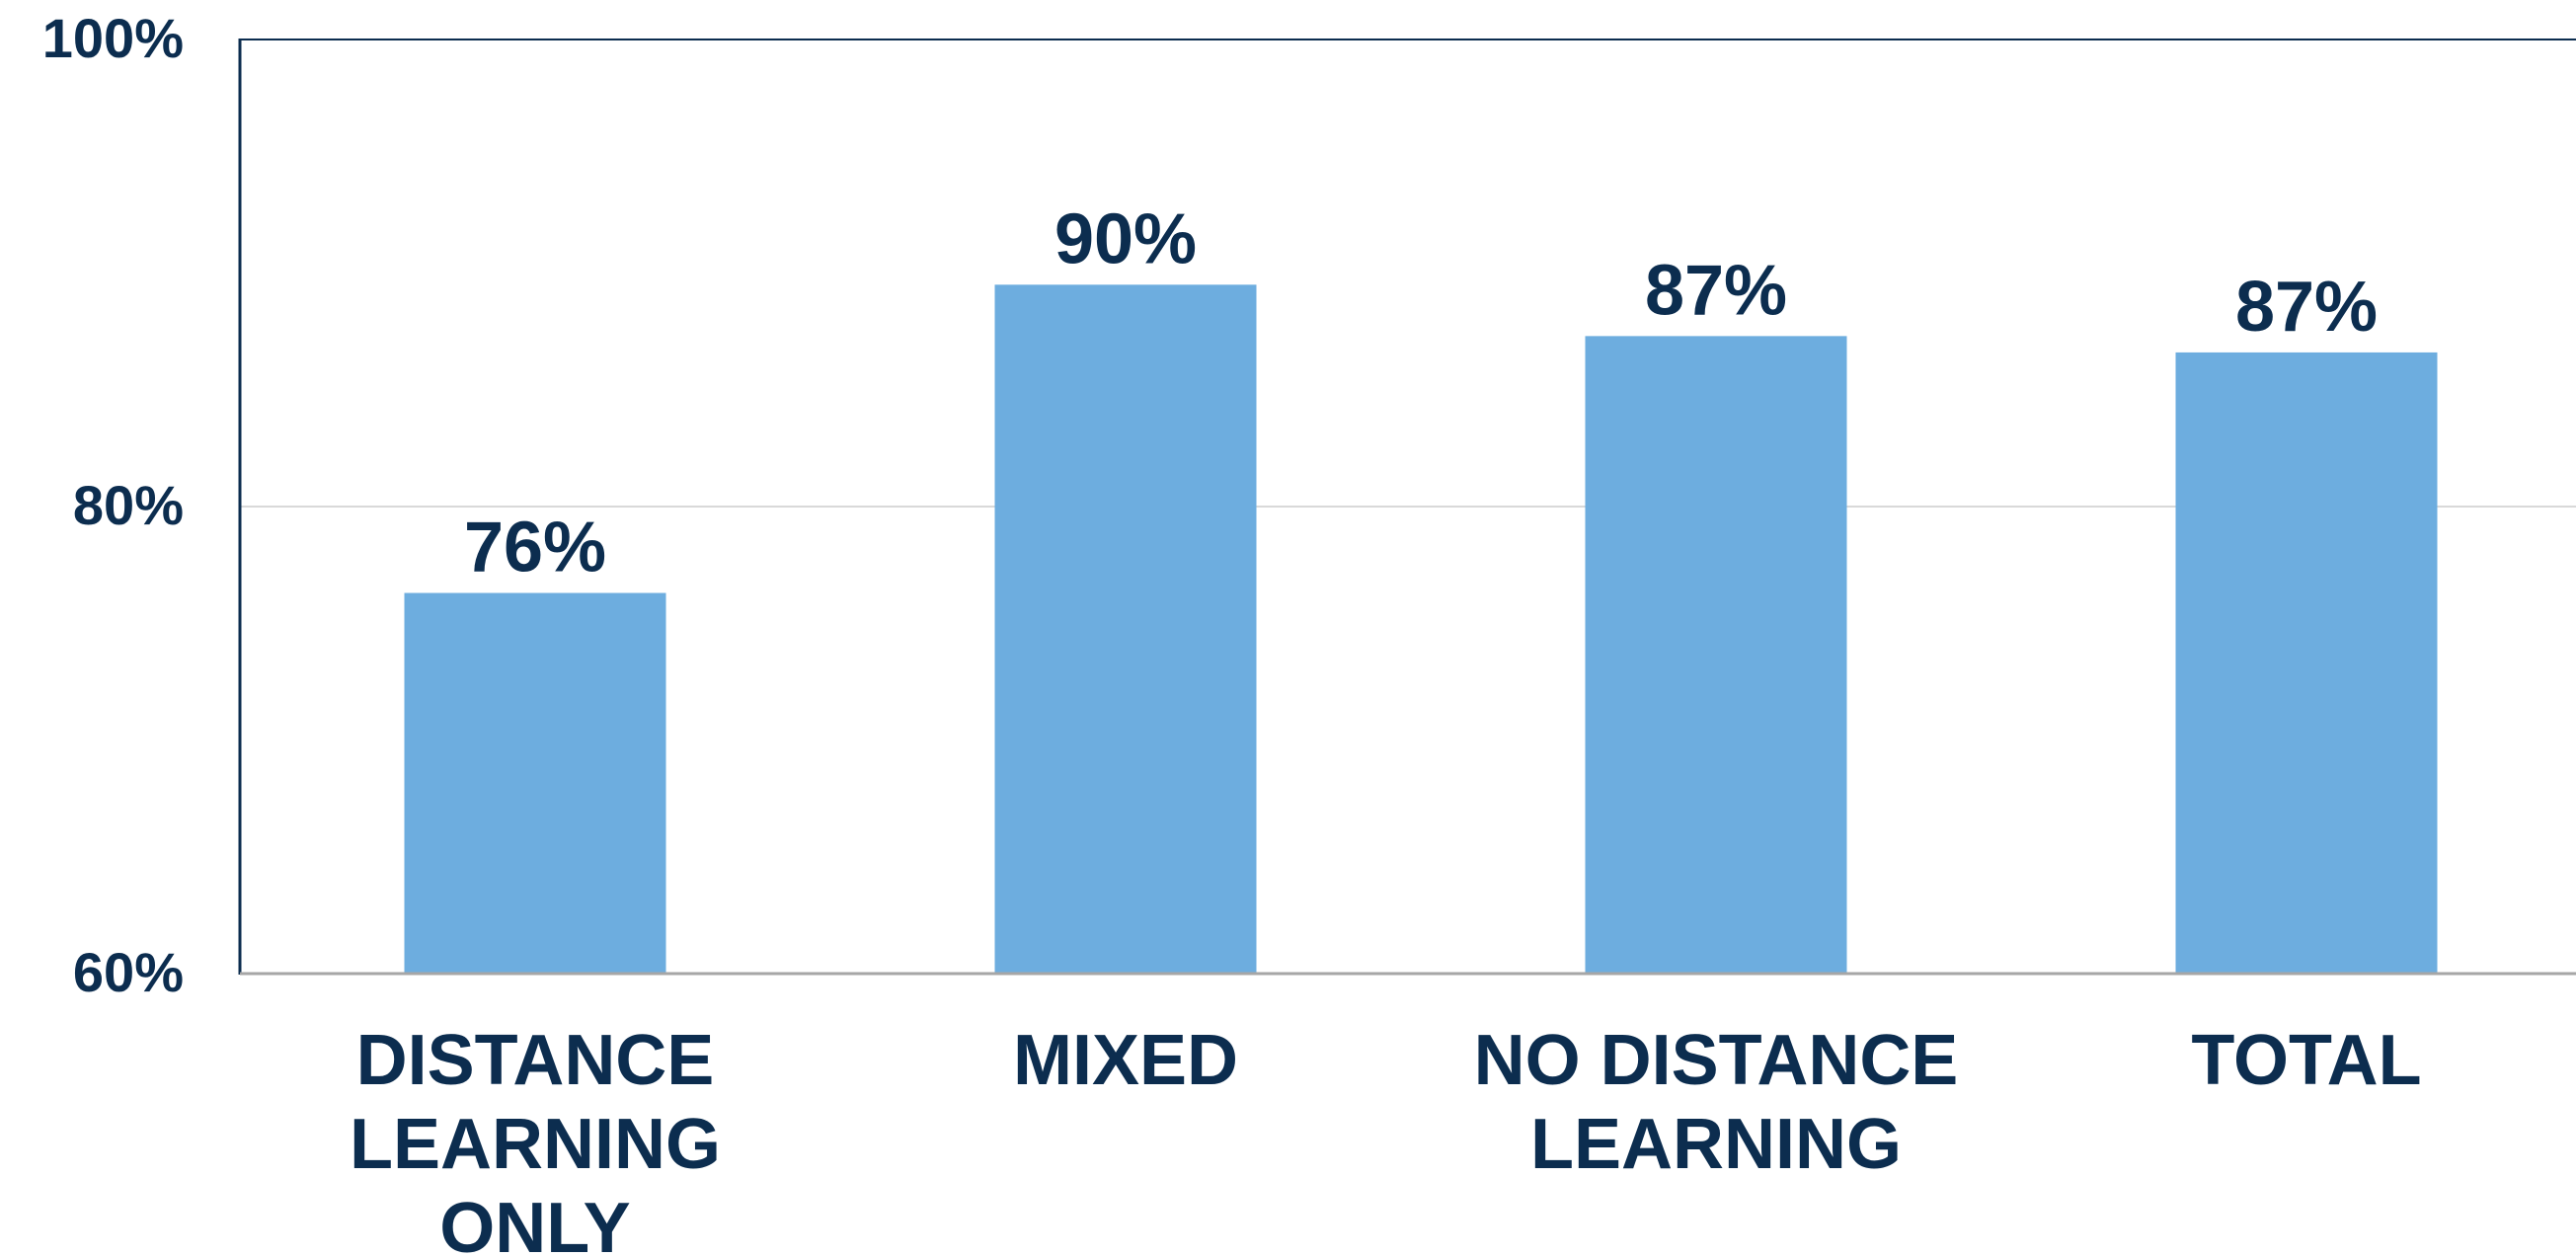 The width and height of the screenshot is (2576, 1257). What do you see at coordinates (1125, 239) in the screenshot?
I see `data-label-2: 90%` at bounding box center [1125, 239].